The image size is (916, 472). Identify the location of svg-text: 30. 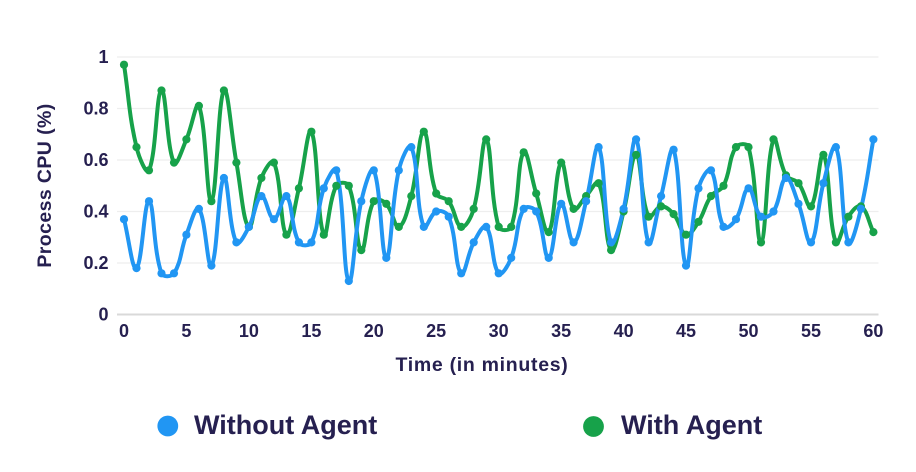
(499, 331).